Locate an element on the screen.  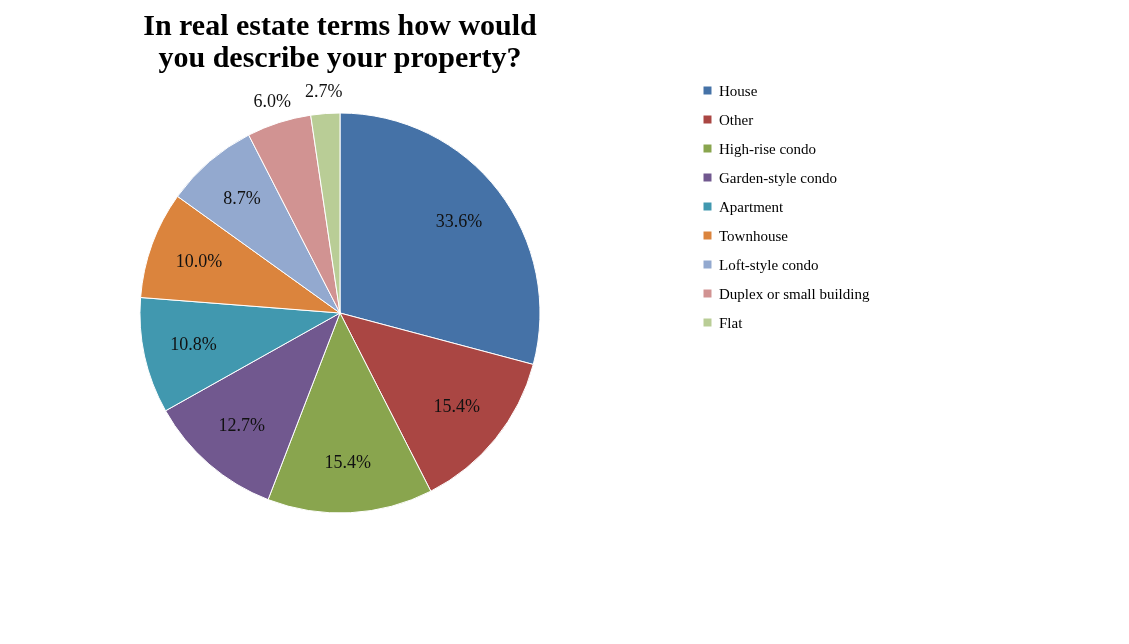
legend-label: Apartment is located at coordinates (751, 206).